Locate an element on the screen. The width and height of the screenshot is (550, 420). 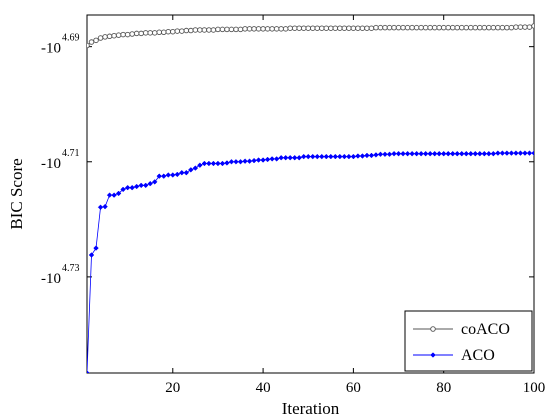
x-tick-label: 20 is located at coordinates (172, 388).